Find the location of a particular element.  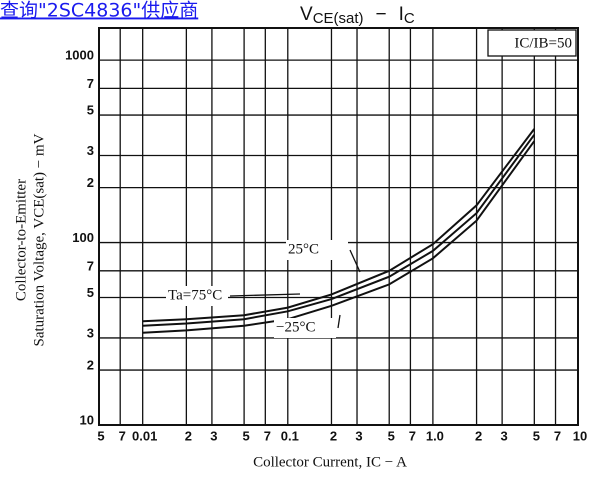

y-tick-label: 100 is located at coordinates (83, 237).